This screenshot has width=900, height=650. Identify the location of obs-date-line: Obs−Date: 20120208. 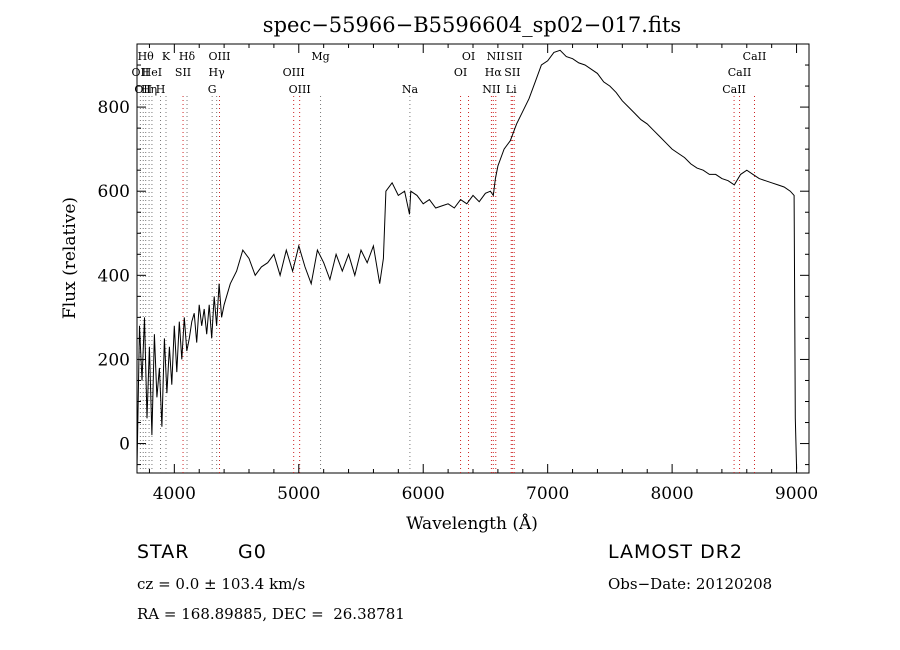
(690, 584).